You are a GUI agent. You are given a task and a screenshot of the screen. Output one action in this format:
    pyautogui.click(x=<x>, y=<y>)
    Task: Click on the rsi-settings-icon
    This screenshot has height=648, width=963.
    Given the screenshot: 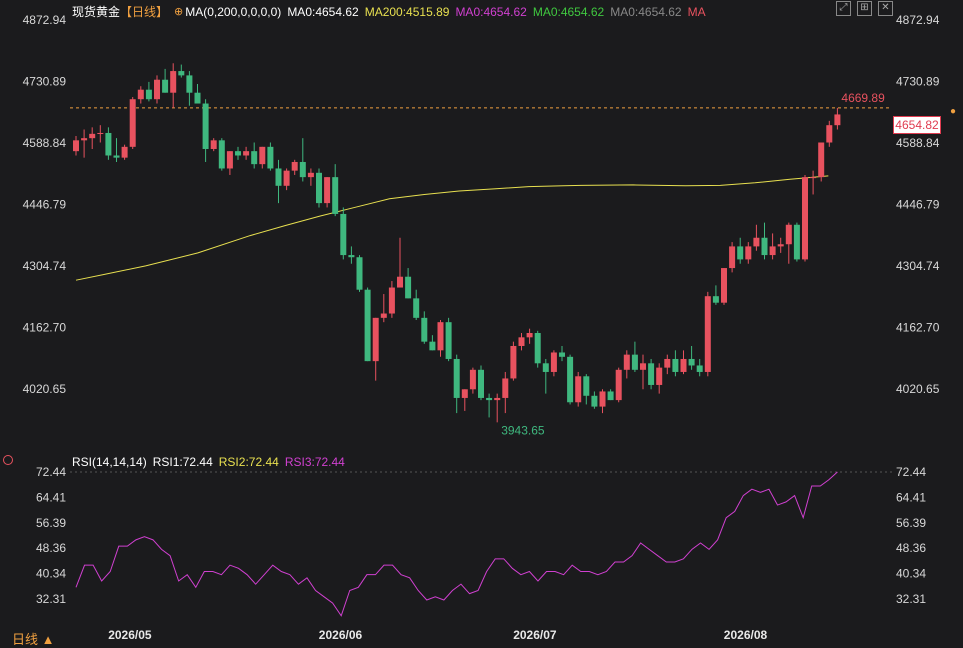 What is the action you would take?
    pyautogui.click(x=8, y=460)
    